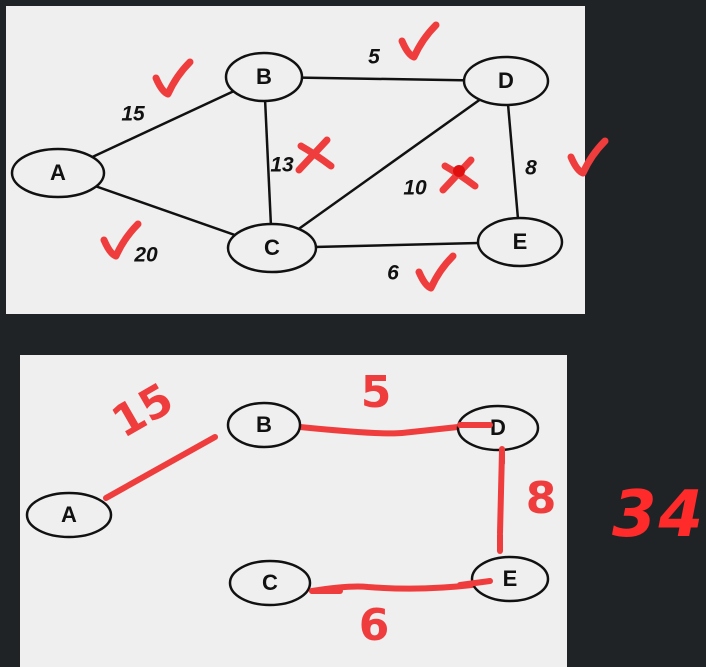 This screenshot has width=706, height=667. I want to click on edge-weight-d-e: 8, so click(531, 168).